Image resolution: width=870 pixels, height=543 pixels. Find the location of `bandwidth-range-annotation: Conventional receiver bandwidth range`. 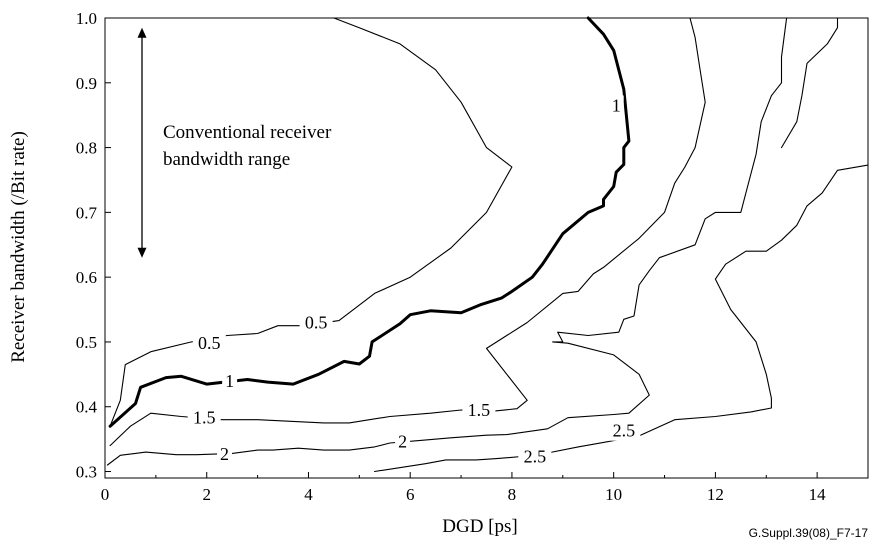

bandwidth-range-annotation: Conventional receiver bandwidth range is located at coordinates (234, 142).